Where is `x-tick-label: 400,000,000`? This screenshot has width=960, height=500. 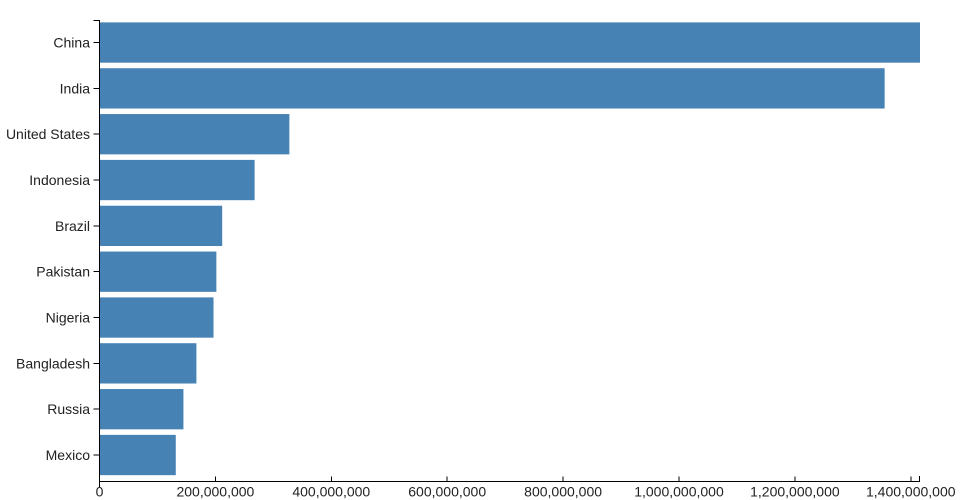 x-tick-label: 400,000,000 is located at coordinates (331, 492).